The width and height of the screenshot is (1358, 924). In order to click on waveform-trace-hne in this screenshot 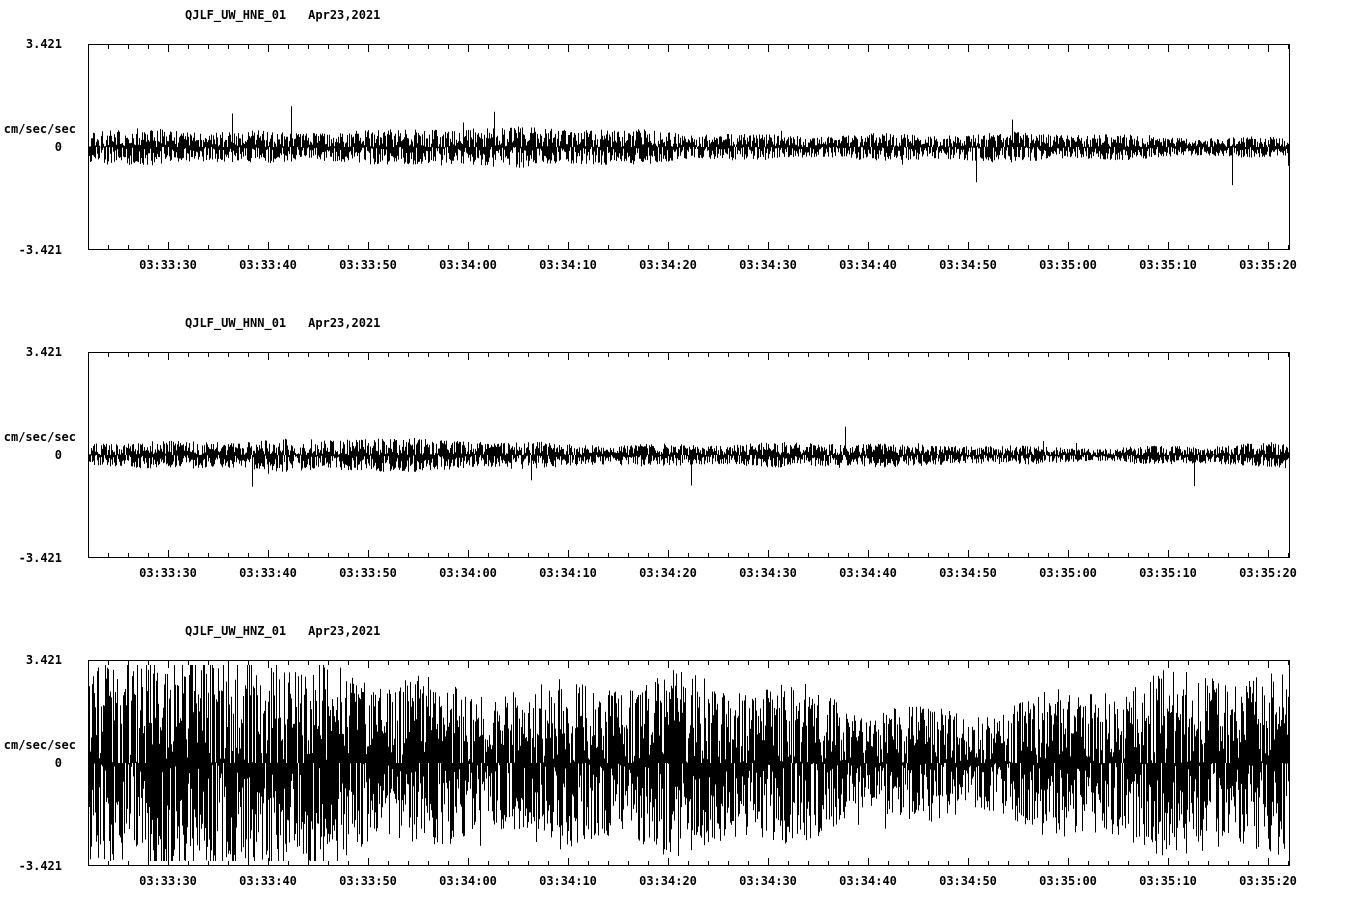, I will do `click(689, 146)`.